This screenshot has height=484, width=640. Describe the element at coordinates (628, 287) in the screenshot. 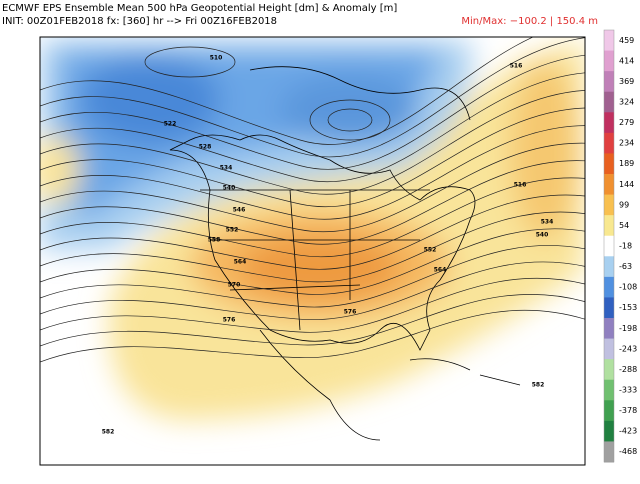

I see `colorbar-label: -108` at that location.